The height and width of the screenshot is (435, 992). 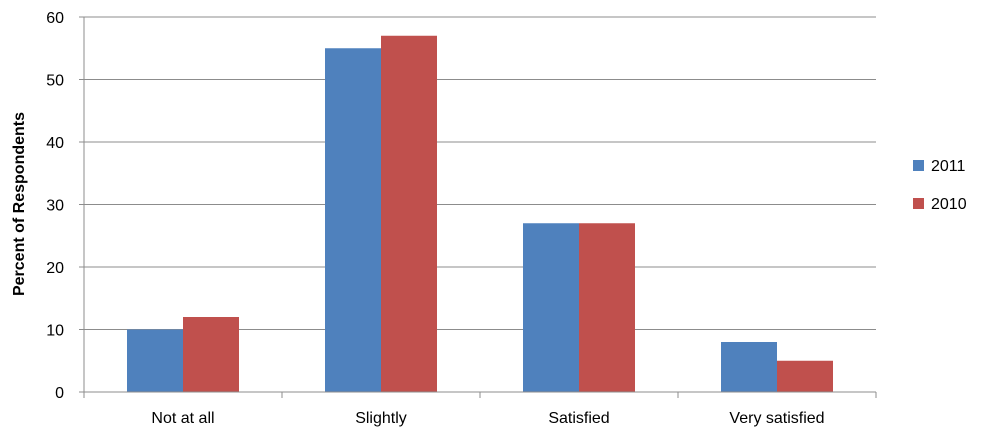 What do you see at coordinates (776, 418) in the screenshot?
I see `x-category-label: Very satisfied` at bounding box center [776, 418].